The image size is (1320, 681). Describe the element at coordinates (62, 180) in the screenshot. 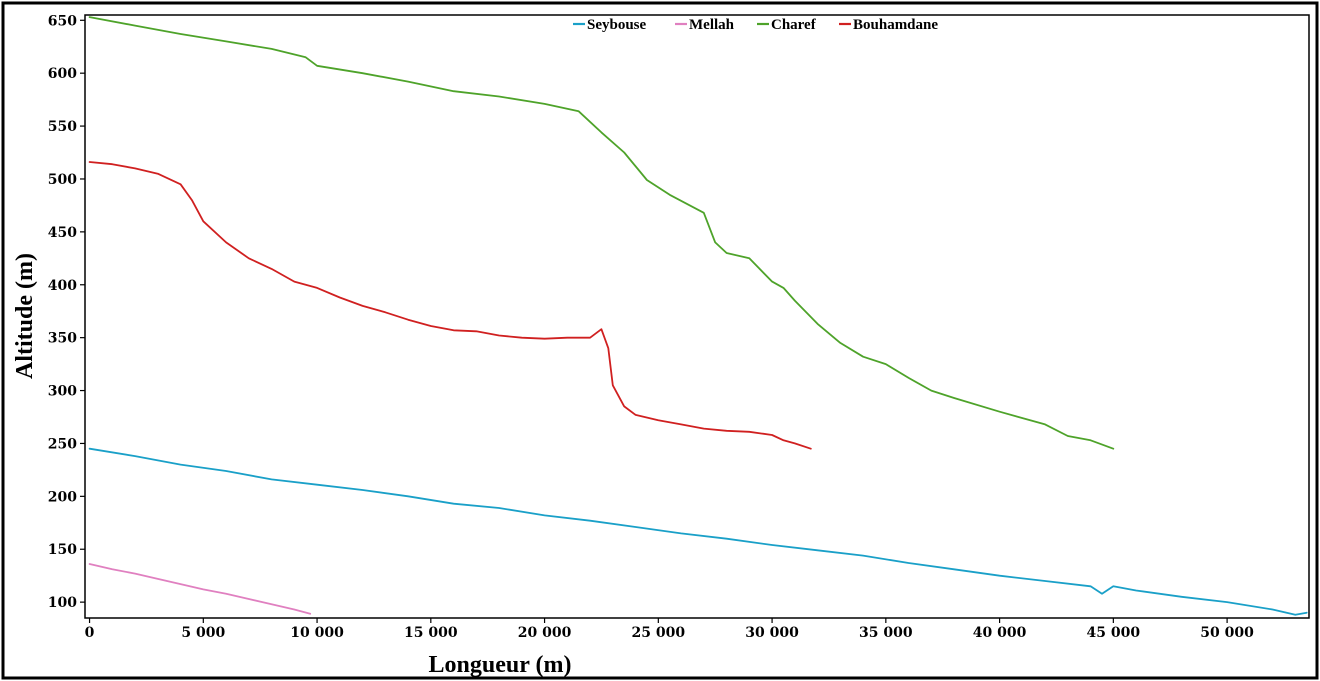

I see `y-tick-label: 500` at that location.